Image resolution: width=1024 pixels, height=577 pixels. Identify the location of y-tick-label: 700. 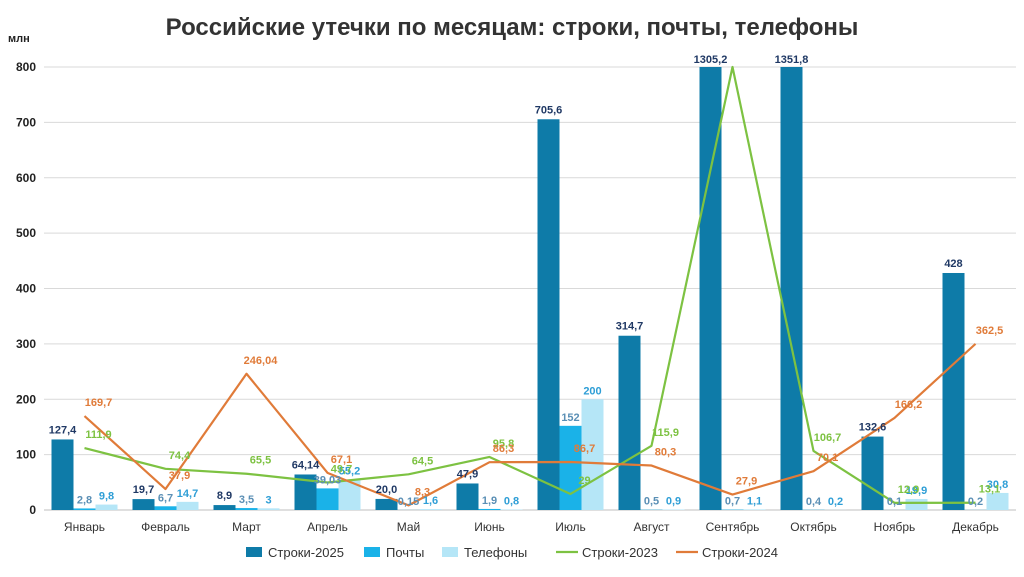
(26, 122).